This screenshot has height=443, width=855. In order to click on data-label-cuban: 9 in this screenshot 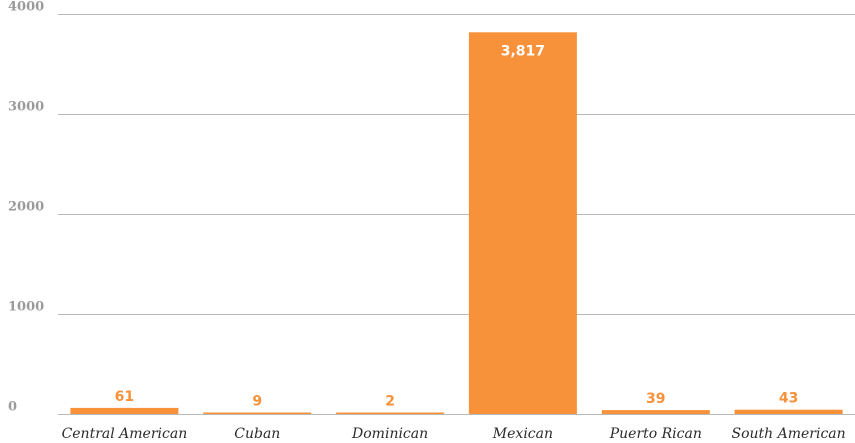, I will do `click(257, 402)`.